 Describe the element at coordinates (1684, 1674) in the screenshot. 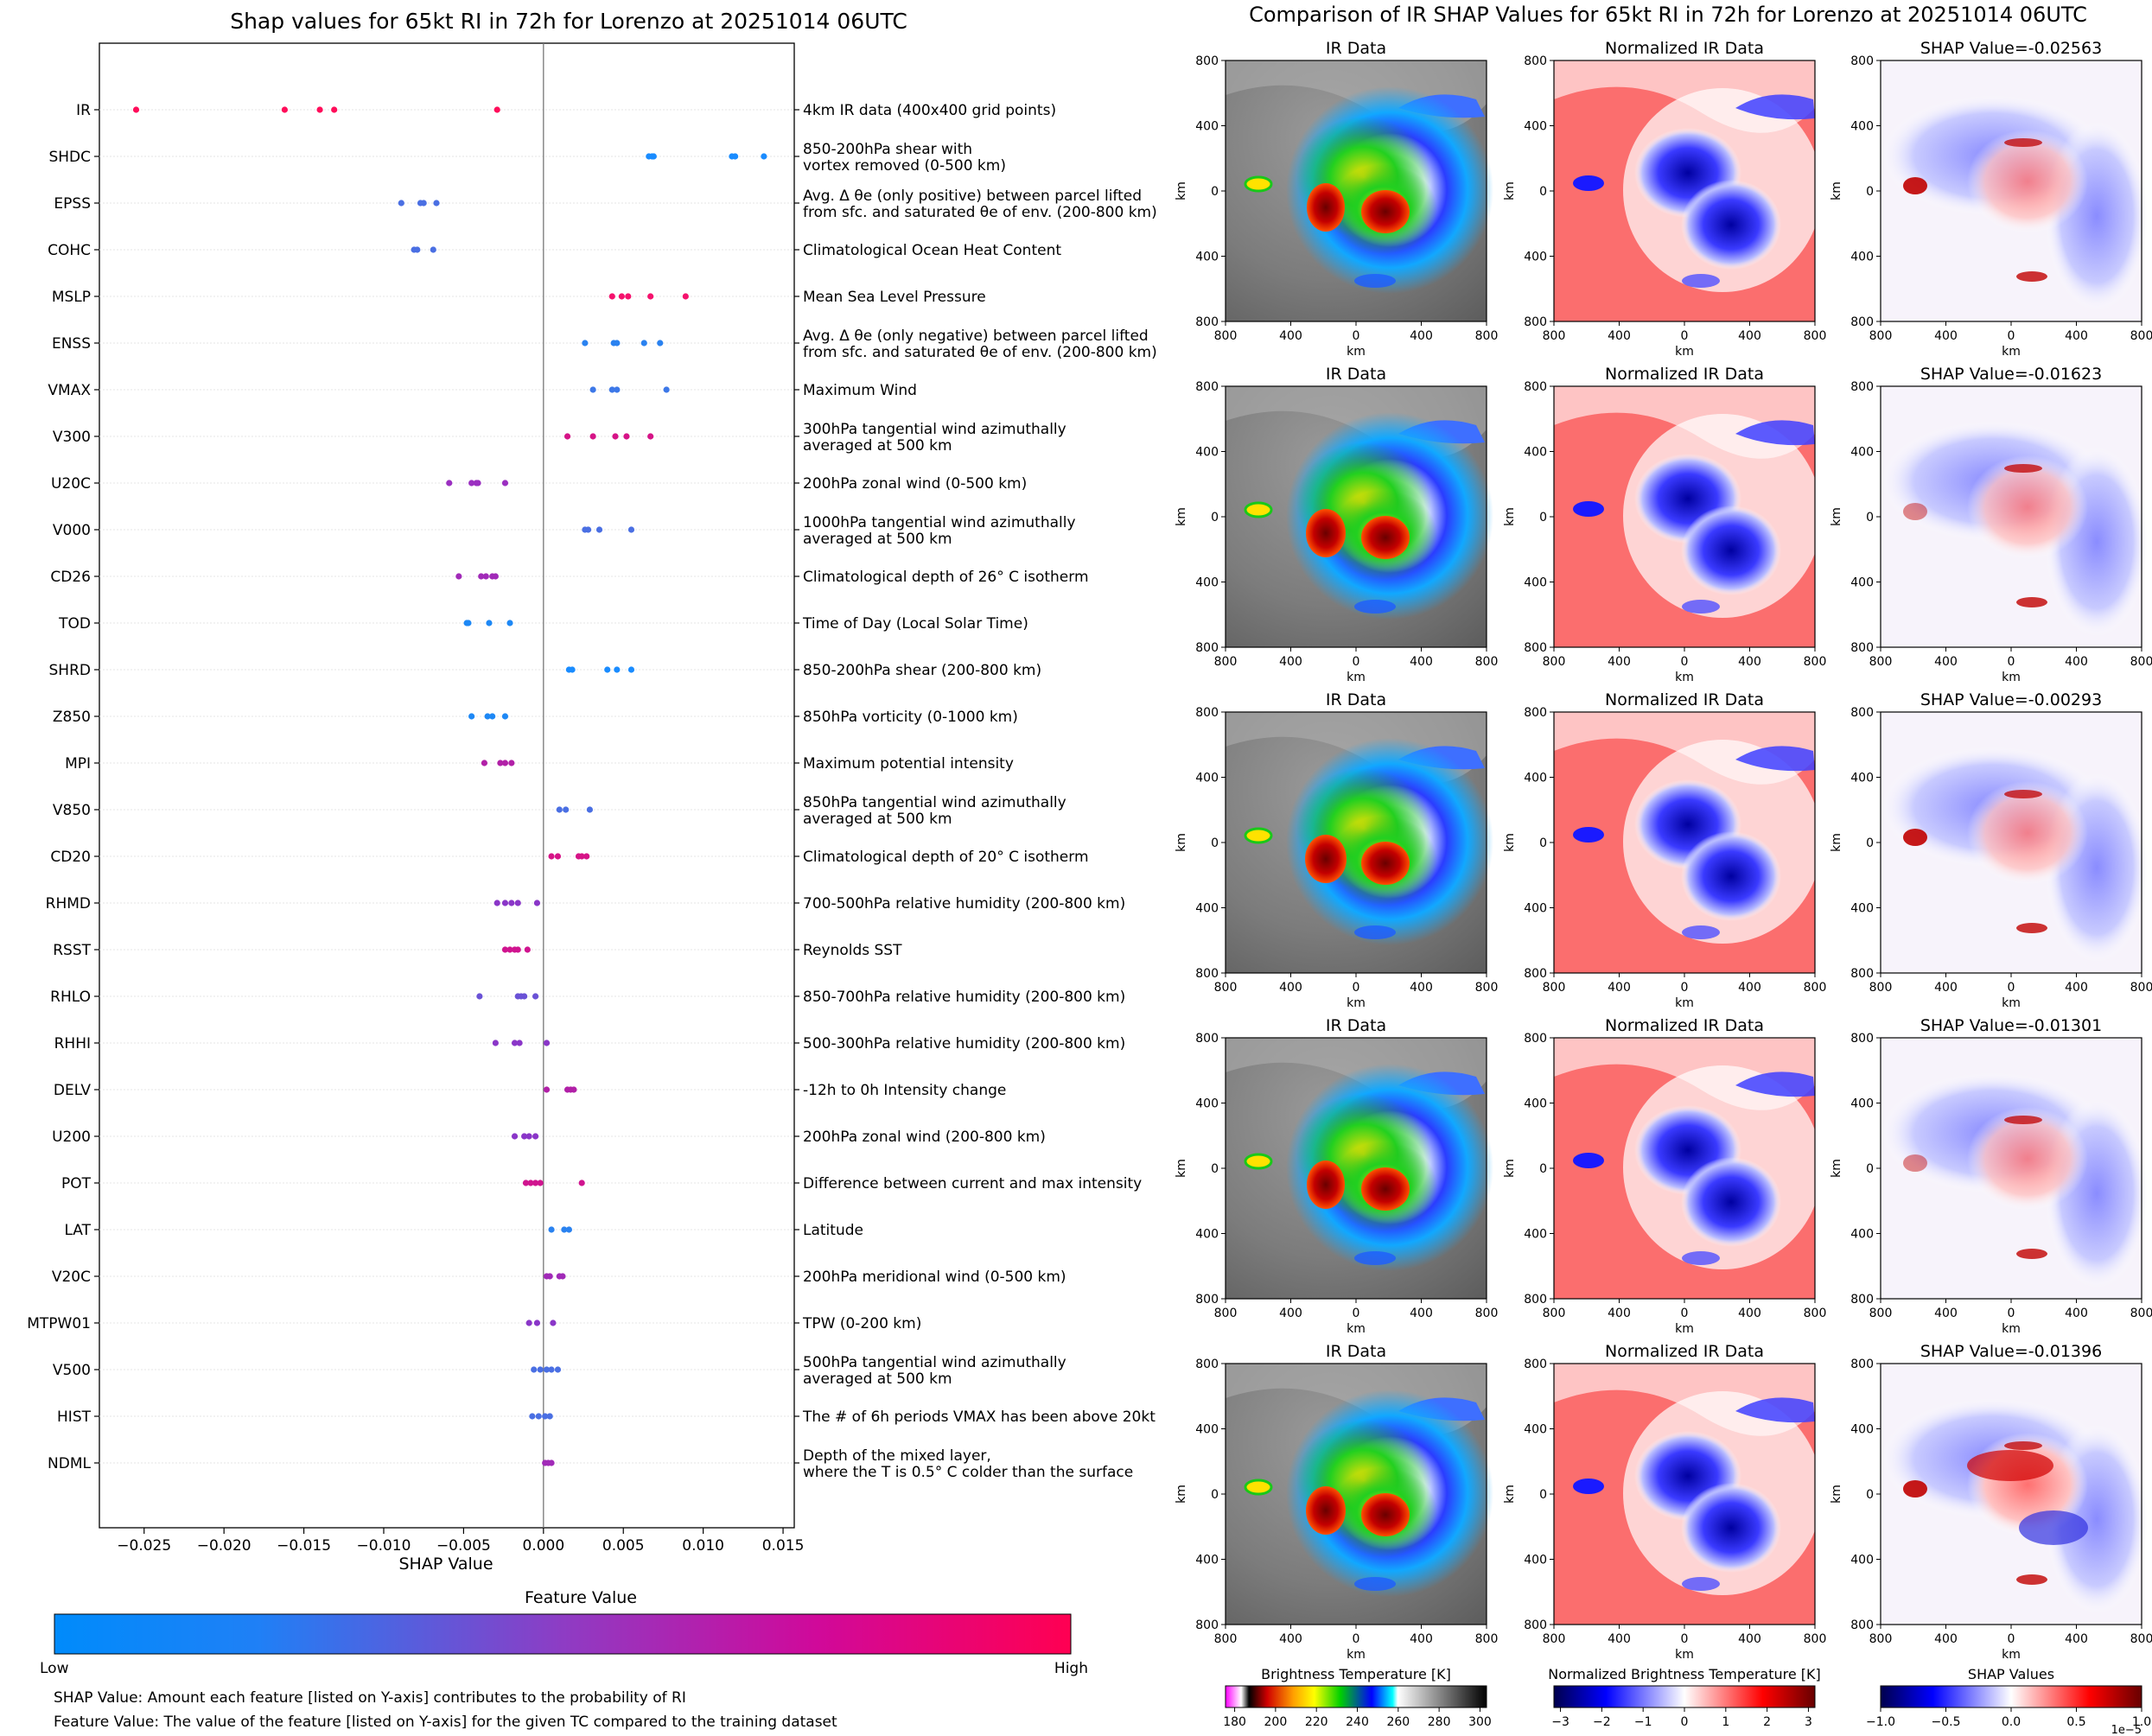

I see `colorbar-label: Normalized Brightness Temperature [K]` at that location.